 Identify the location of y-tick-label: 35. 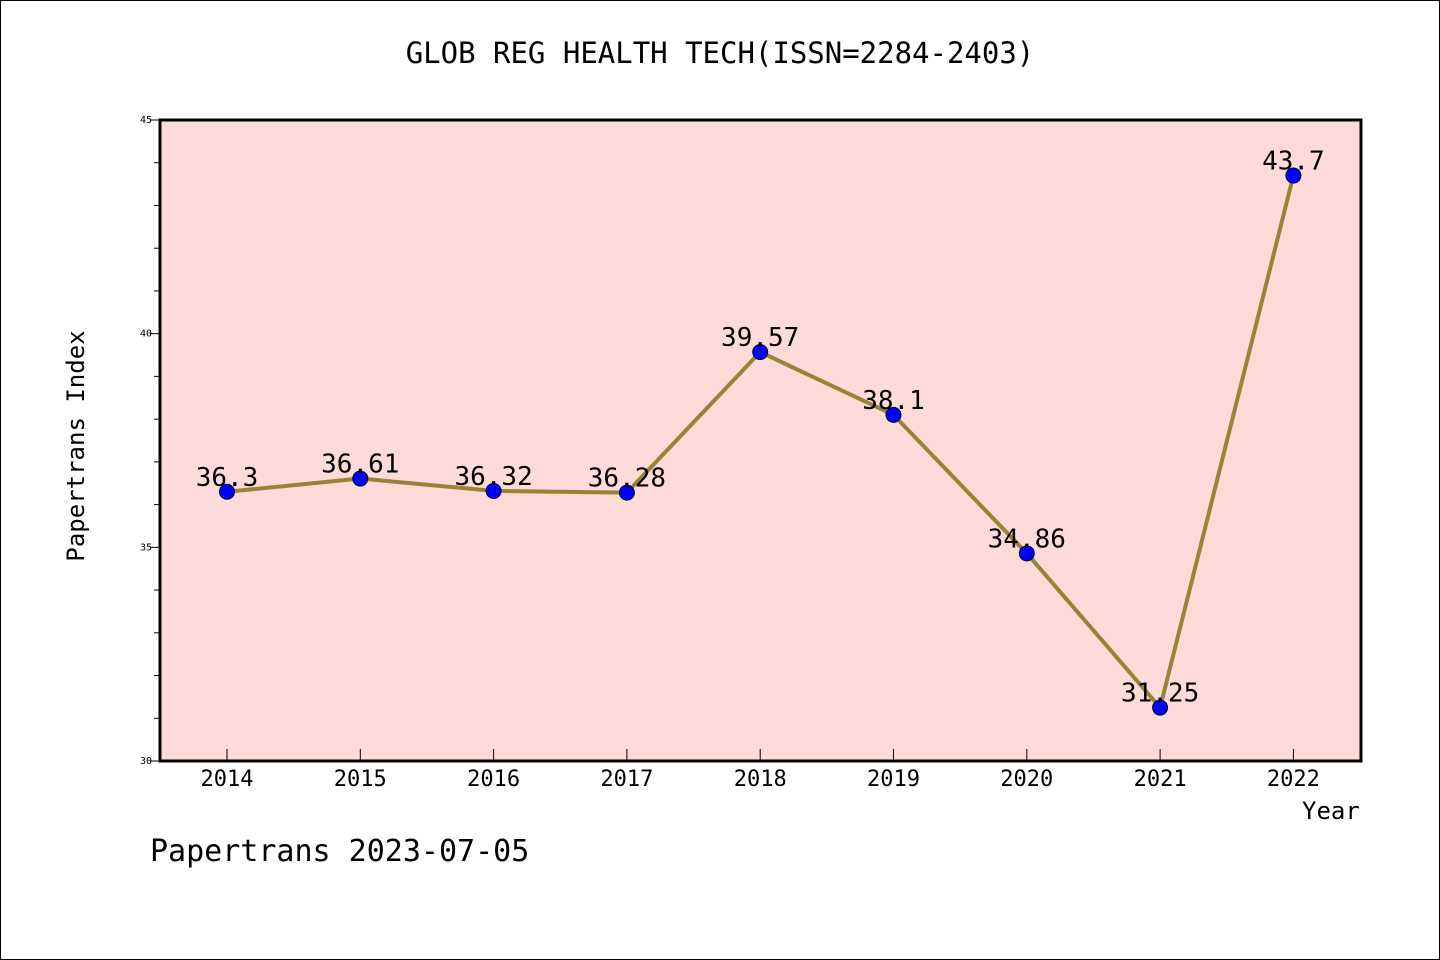
(146, 547).